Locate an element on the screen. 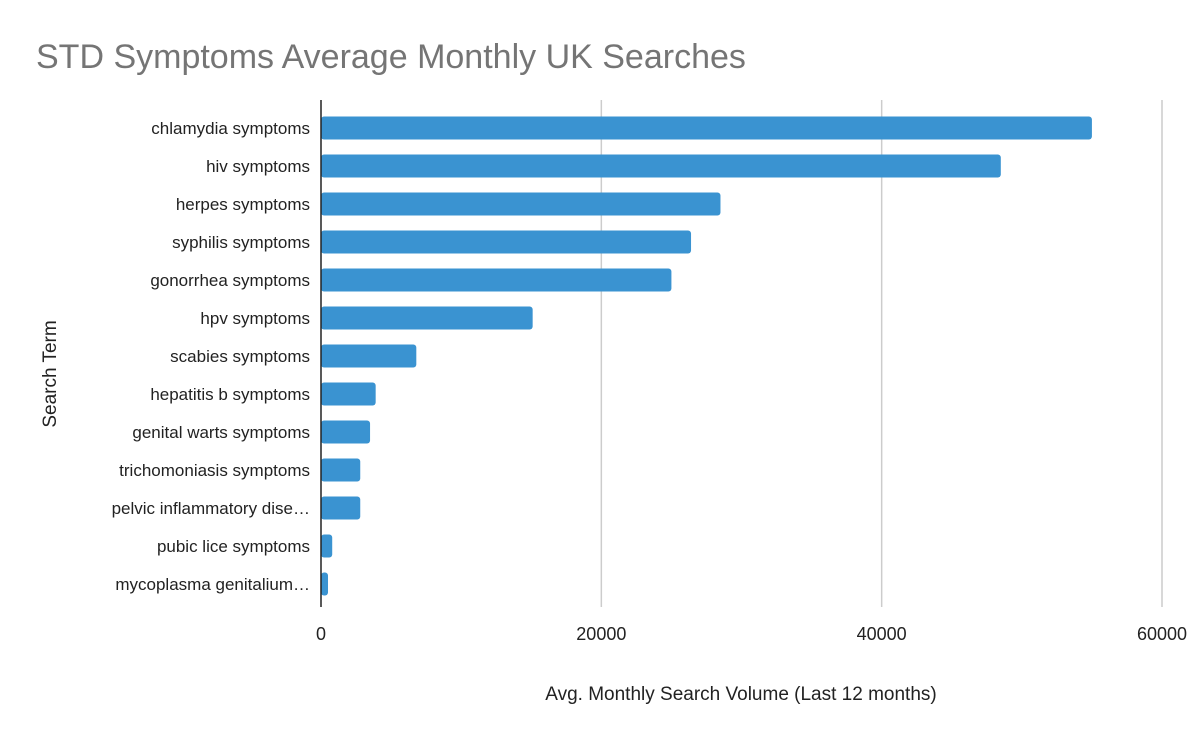 The height and width of the screenshot is (747, 1200). category-label: trichomoniasis symptoms is located at coordinates (214, 470).